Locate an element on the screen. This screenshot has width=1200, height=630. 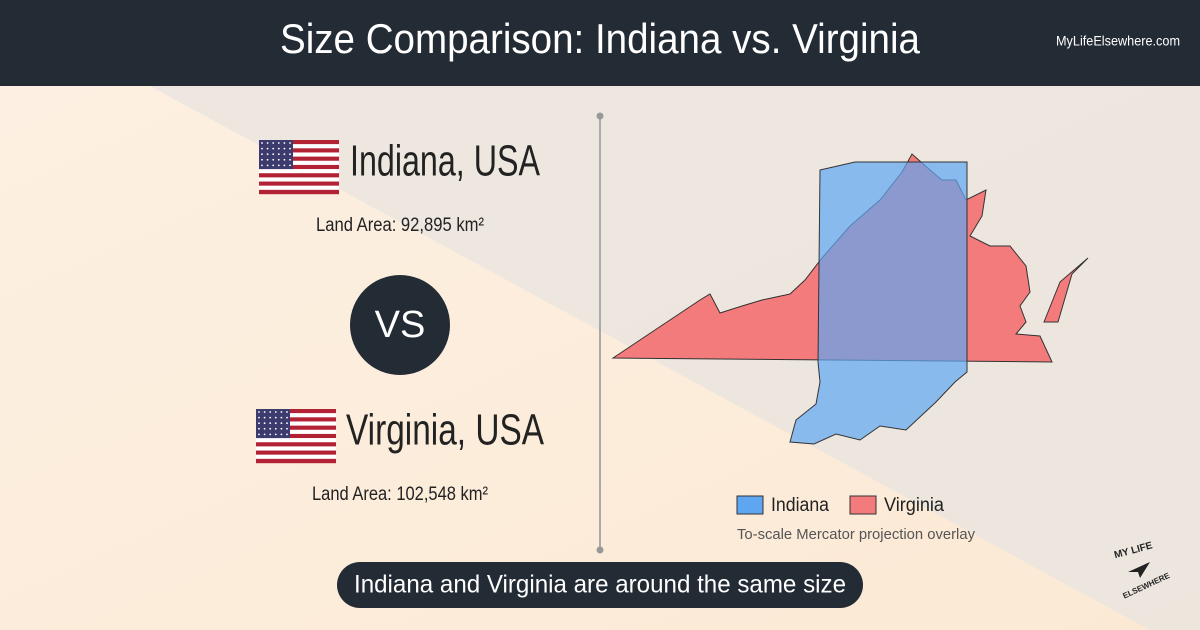
logo-plane is located at coordinates (1139, 570).